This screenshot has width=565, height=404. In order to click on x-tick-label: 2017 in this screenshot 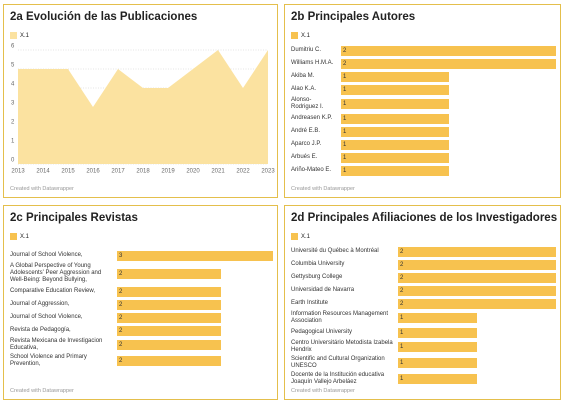, I will do `click(118, 172)`.